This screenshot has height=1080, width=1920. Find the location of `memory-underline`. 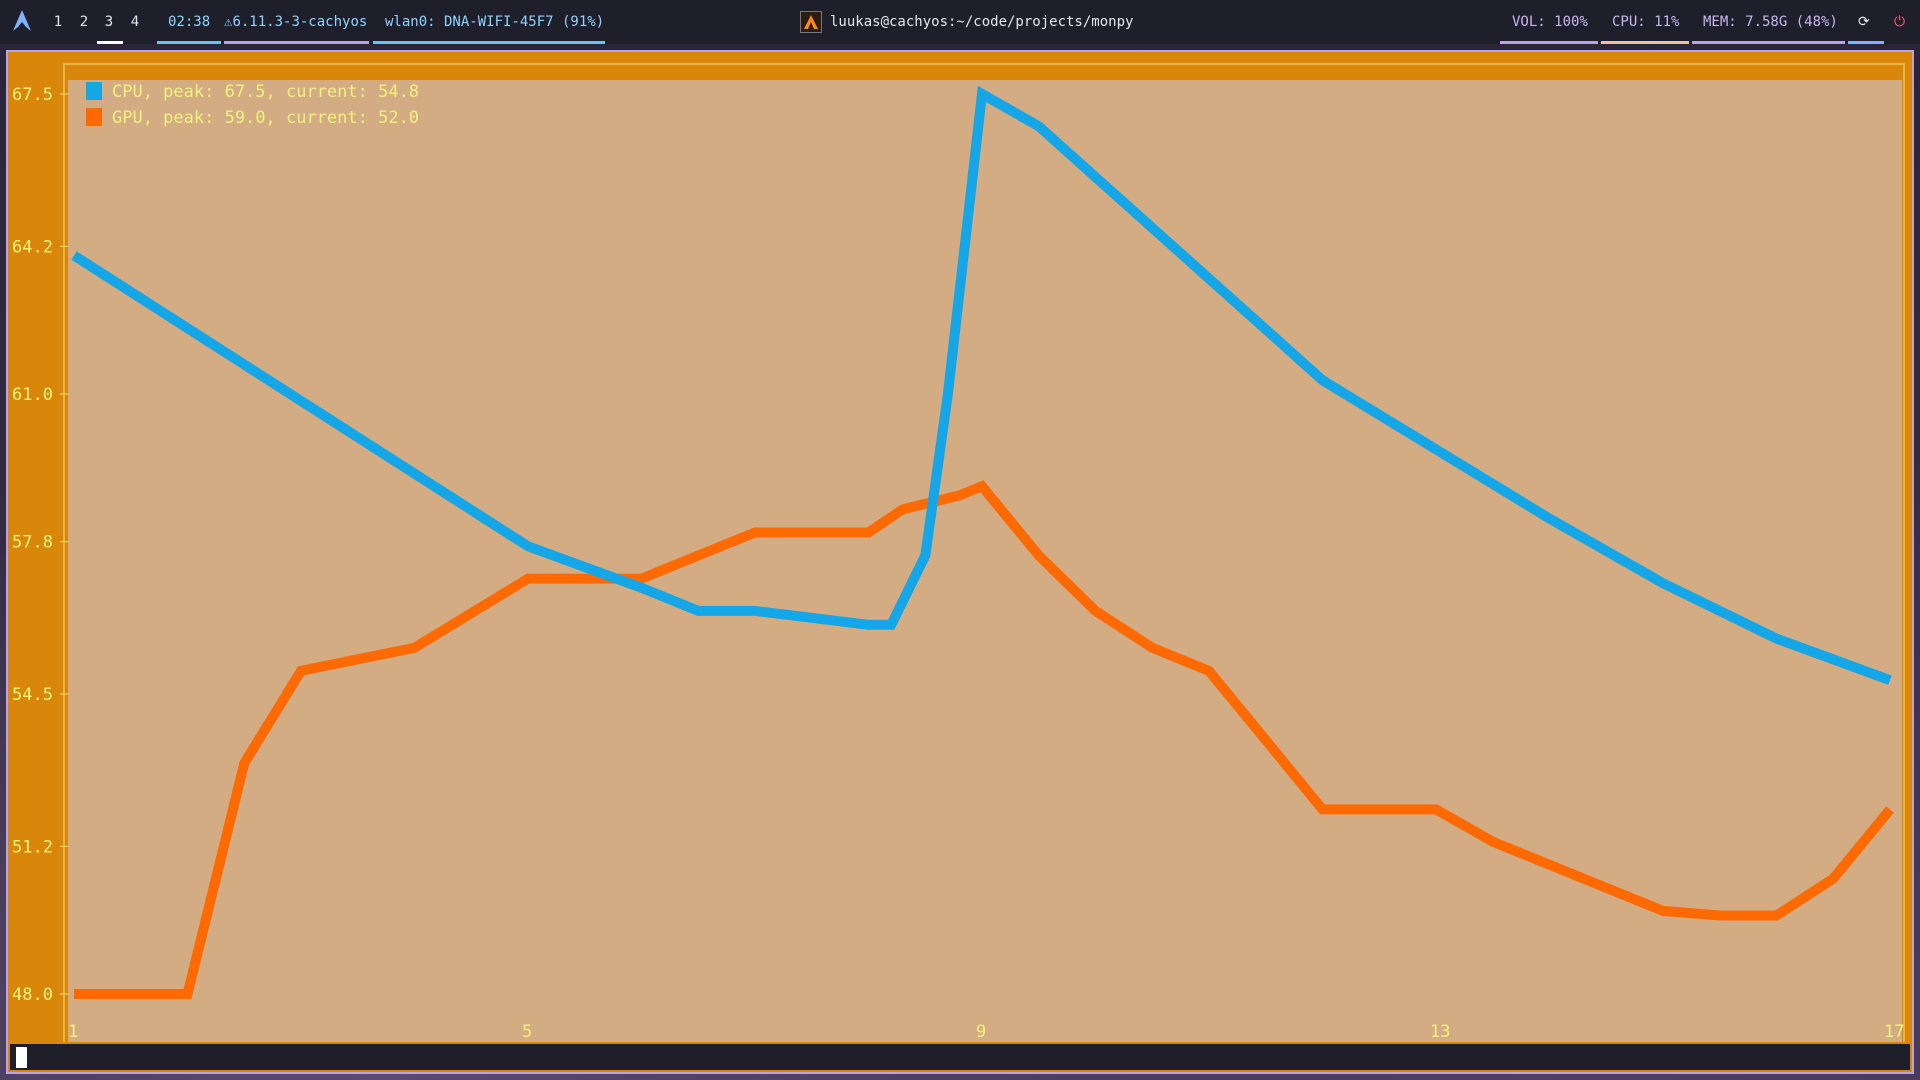

memory-underline is located at coordinates (1768, 42).